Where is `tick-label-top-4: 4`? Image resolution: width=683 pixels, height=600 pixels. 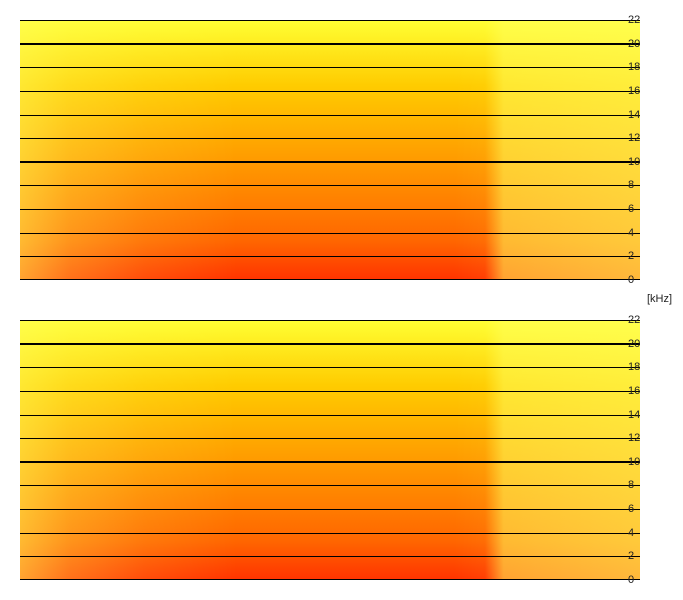
tick-label-top-4: 4 is located at coordinates (631, 232).